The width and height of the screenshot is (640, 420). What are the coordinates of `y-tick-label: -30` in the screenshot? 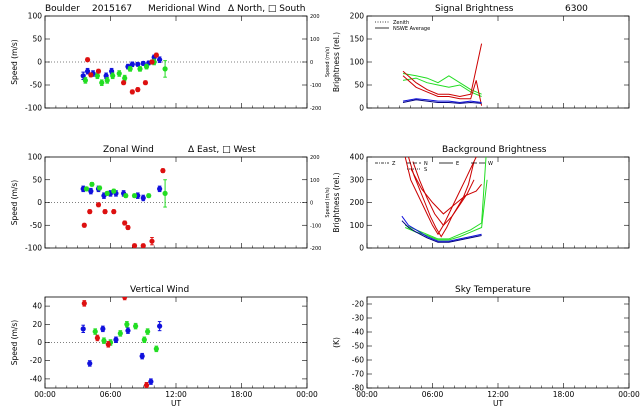 It's located at (358, 318).